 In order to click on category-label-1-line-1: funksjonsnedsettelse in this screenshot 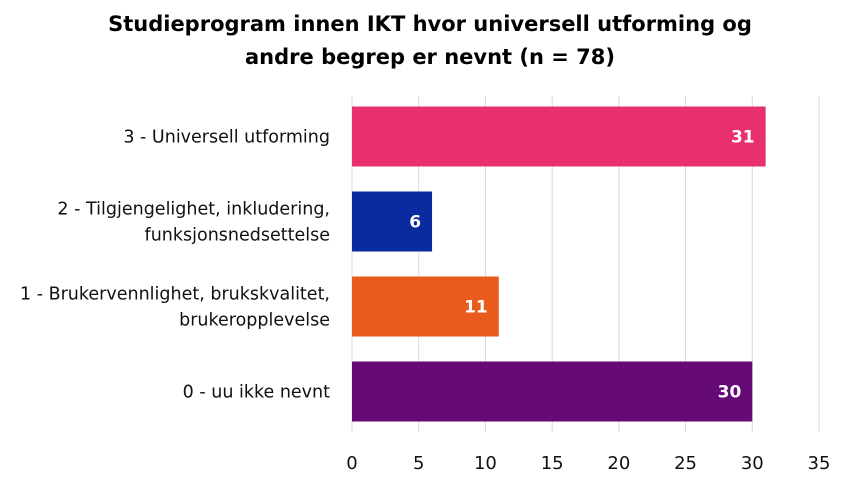, I will do `click(237, 236)`.